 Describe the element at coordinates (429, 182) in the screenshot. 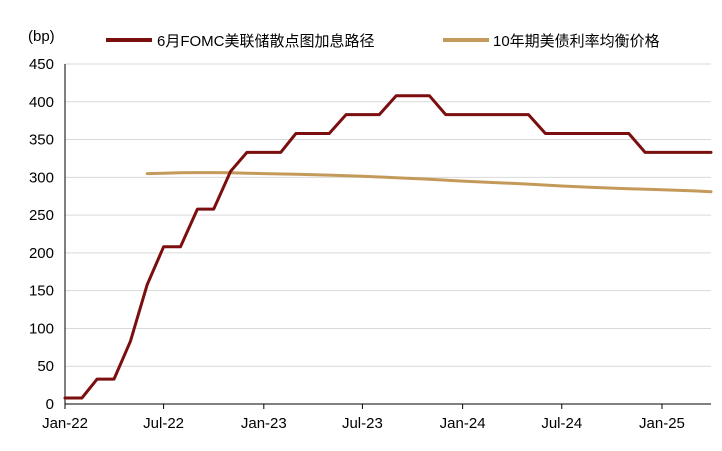

I see `series-line-treasury-equilibrium` at that location.